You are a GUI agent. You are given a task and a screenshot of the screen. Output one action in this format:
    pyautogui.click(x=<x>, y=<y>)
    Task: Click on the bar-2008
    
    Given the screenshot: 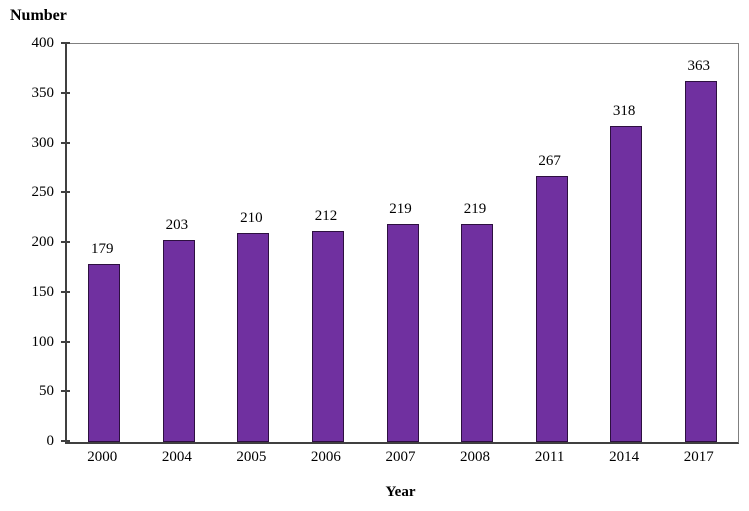 What is the action you would take?
    pyautogui.click(x=477, y=333)
    